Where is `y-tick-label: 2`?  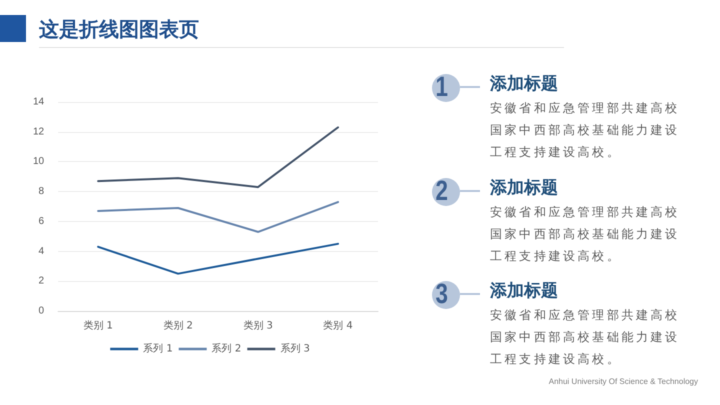 y-tick-label: 2 is located at coordinates (41, 281).